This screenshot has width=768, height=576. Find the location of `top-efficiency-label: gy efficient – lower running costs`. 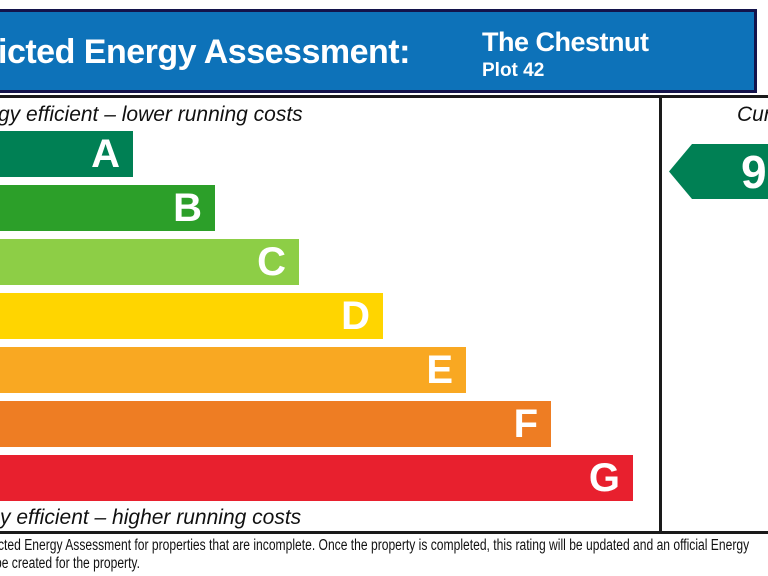

top-efficiency-label: gy efficient – lower running costs is located at coordinates (151, 114).